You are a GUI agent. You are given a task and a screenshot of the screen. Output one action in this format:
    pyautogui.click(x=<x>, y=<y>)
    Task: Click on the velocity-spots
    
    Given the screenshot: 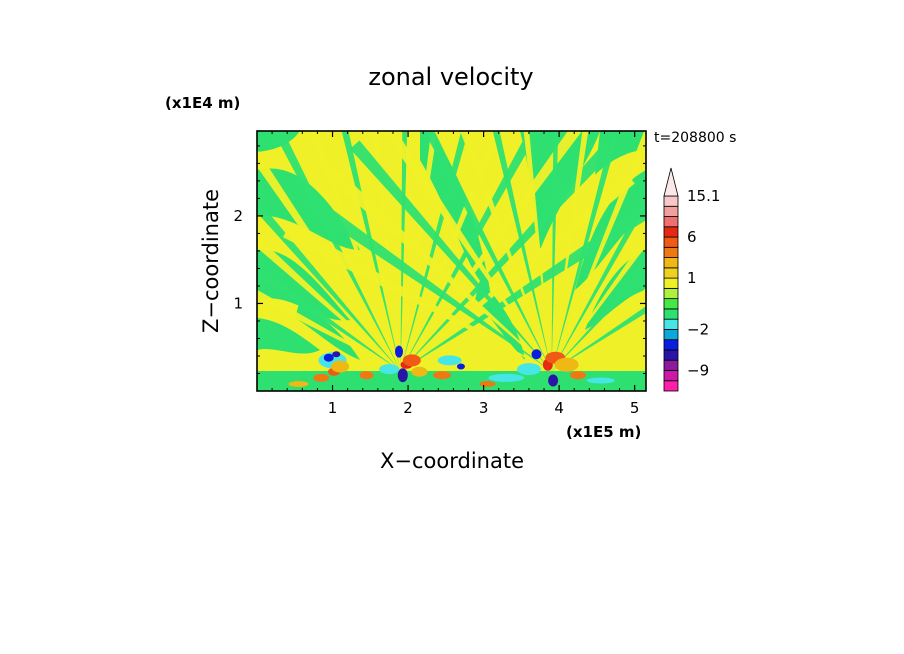 What is the action you would take?
    pyautogui.click(x=451, y=366)
    